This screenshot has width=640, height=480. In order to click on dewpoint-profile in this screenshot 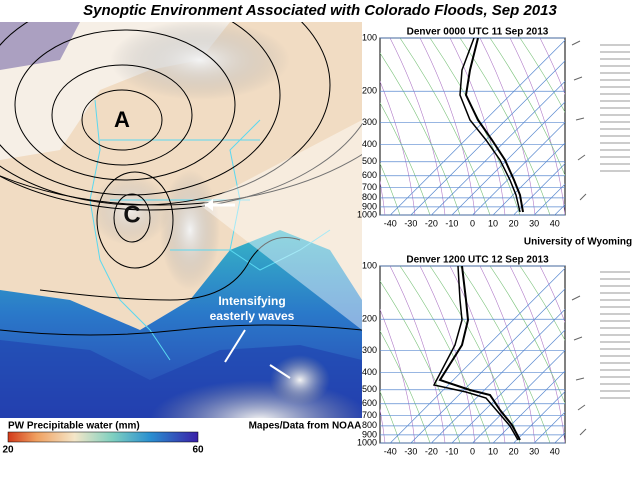, I will do `click(475, 353)`.